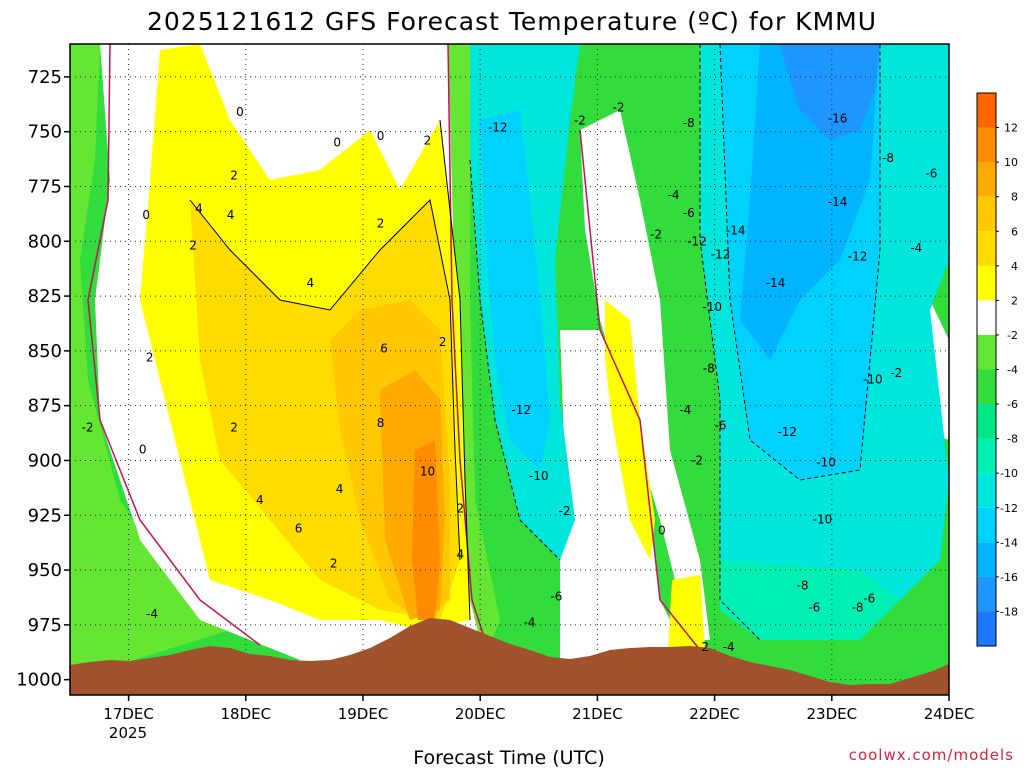  I want to click on y-tick-label: 900, so click(45, 460).